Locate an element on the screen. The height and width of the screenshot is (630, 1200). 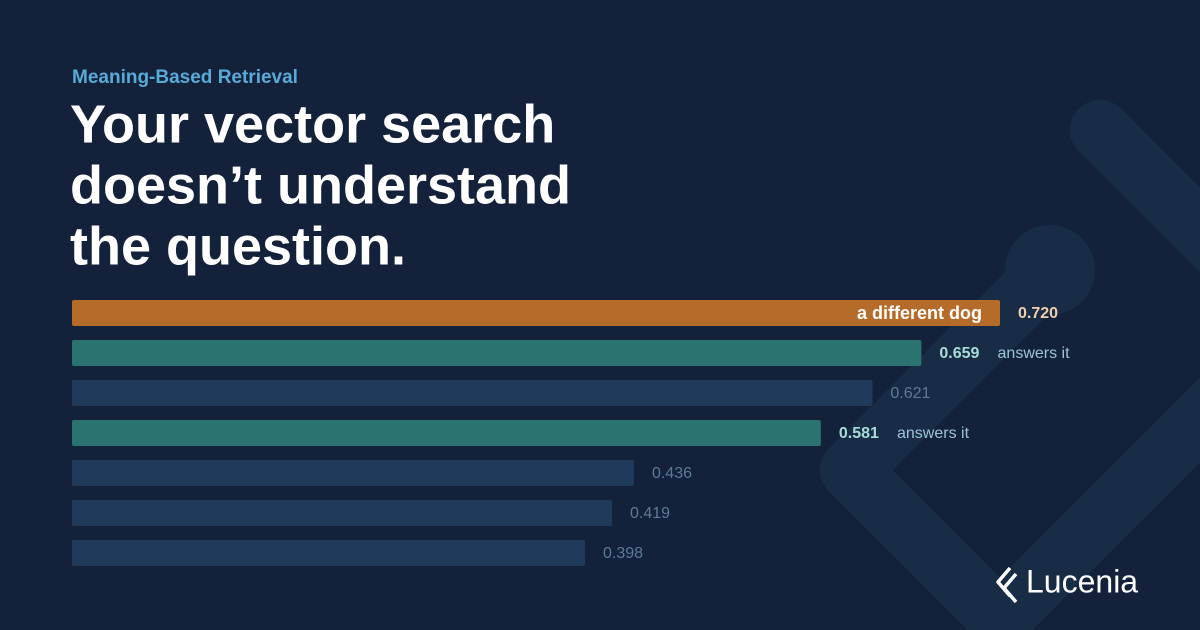
value-label: 0.419 is located at coordinates (650, 513).